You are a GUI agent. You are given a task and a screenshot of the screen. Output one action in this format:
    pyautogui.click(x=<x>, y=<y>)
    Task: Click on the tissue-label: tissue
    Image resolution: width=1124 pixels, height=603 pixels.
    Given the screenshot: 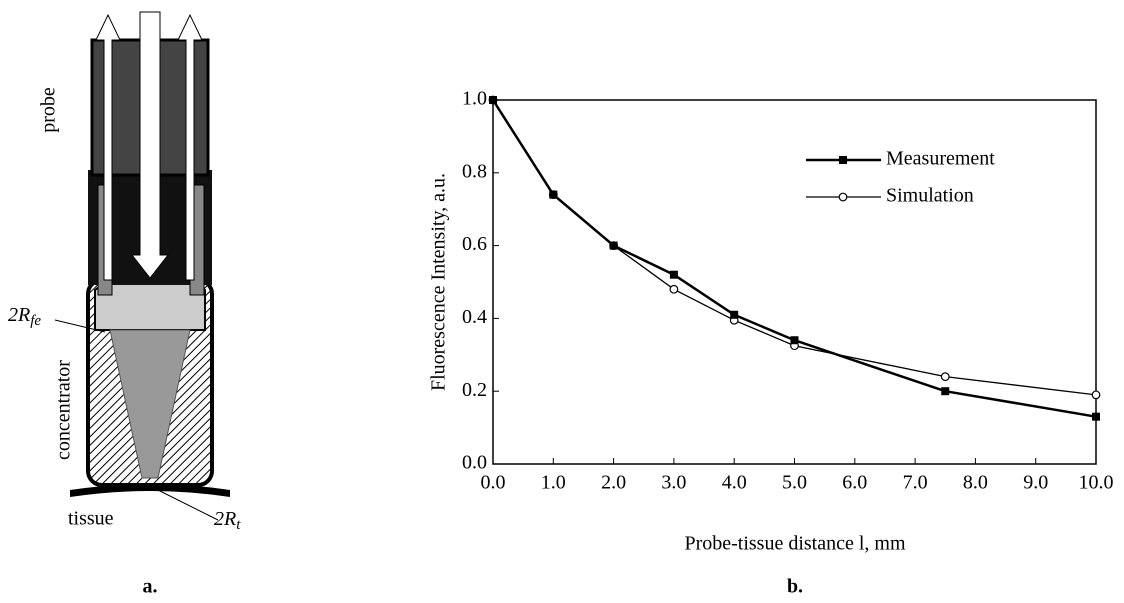 What is the action you would take?
    pyautogui.click(x=91, y=519)
    